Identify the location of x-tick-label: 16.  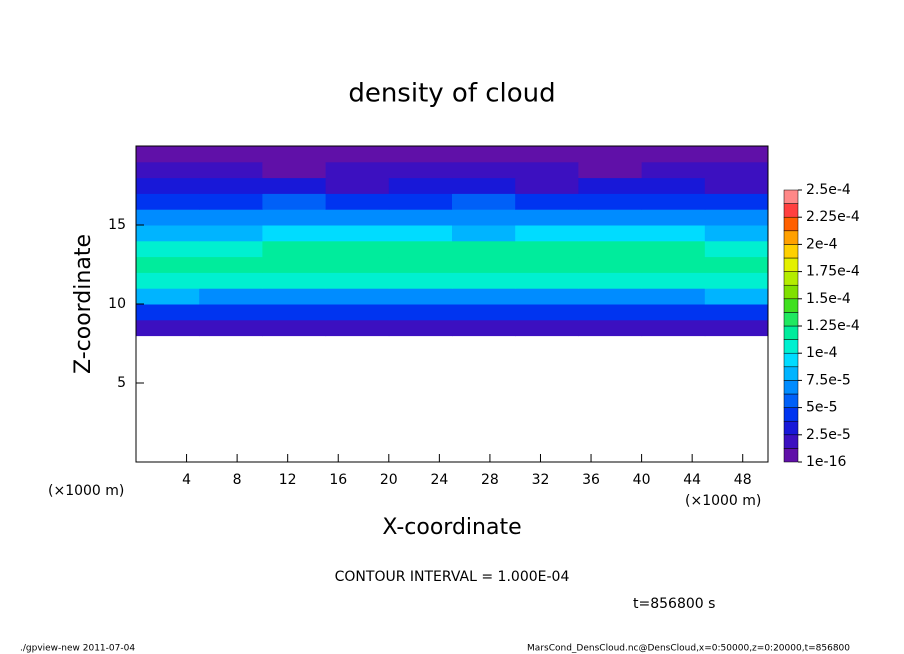
(338, 480).